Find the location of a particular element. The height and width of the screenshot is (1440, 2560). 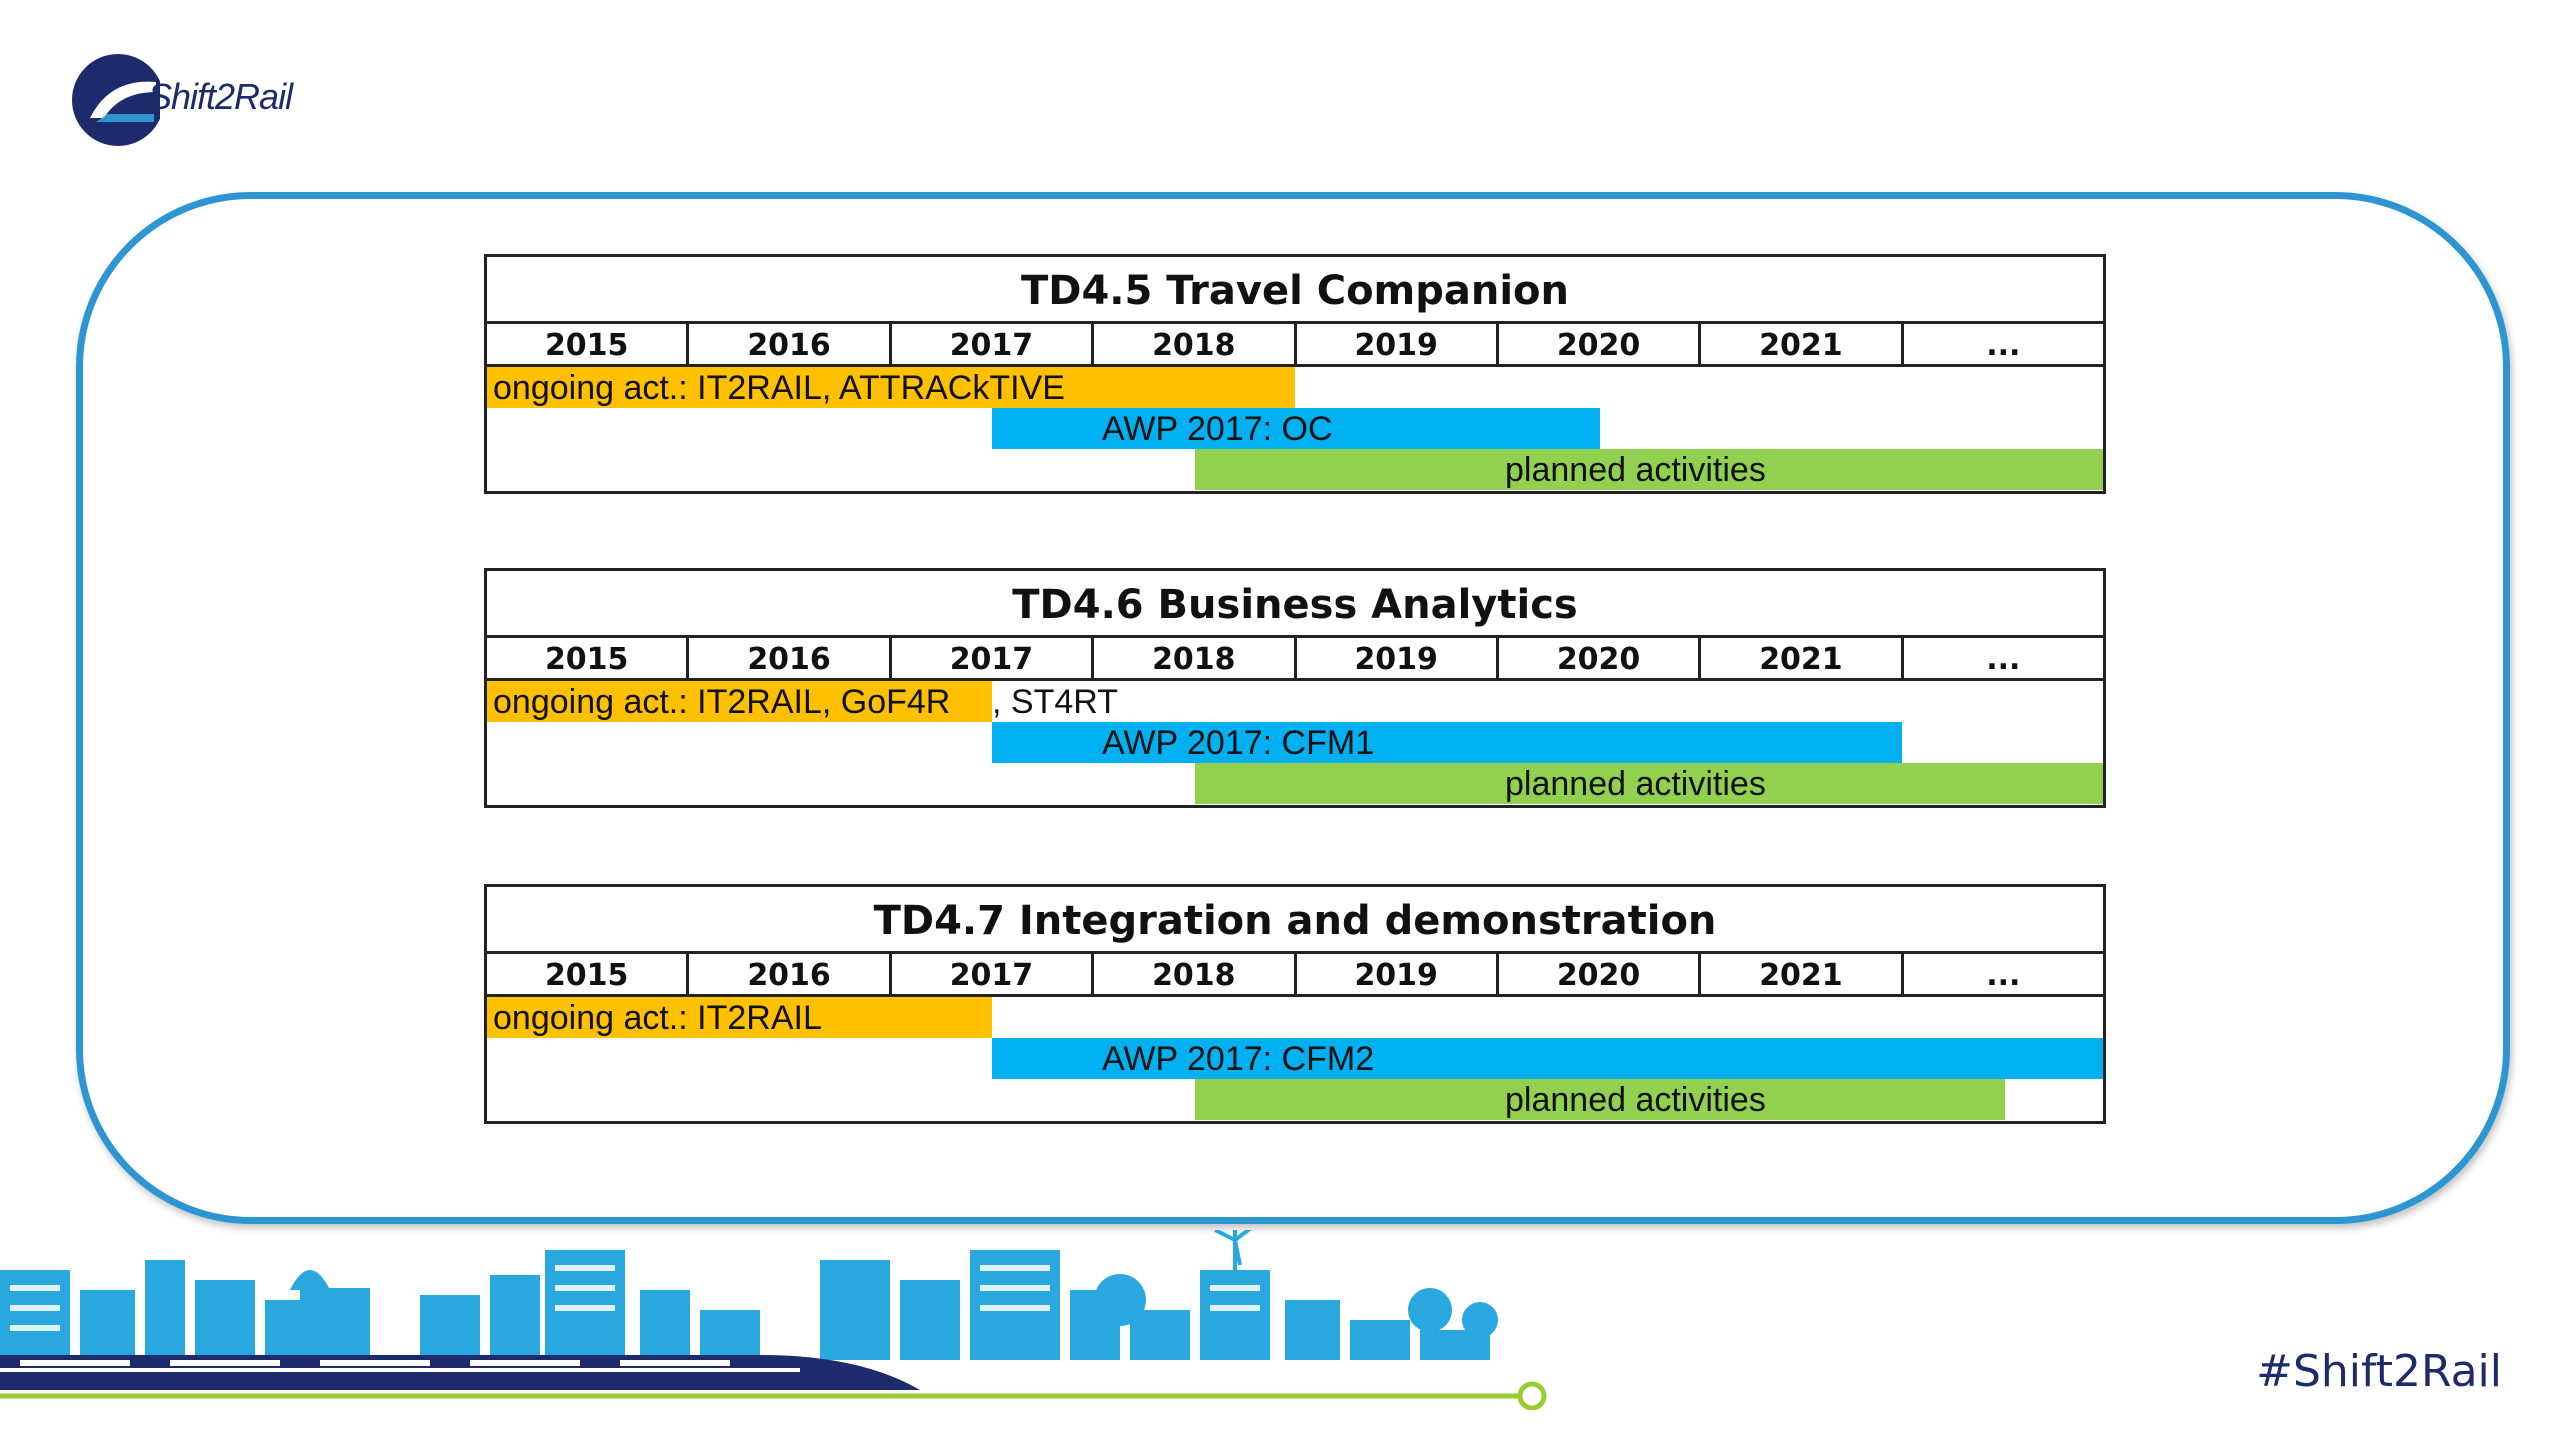

ongoing-label: ongoing act.: IT2RAIL, GoF4R is located at coordinates (722, 702).